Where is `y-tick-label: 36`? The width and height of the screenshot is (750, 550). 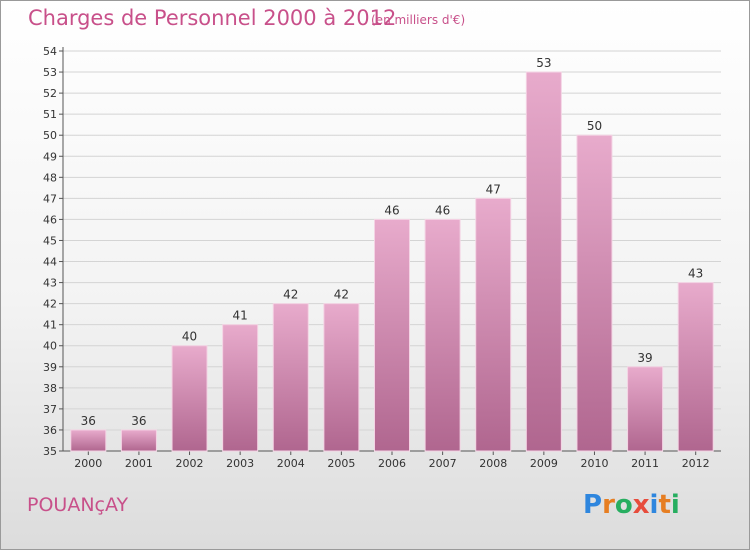 y-tick-label: 36 is located at coordinates (50, 430).